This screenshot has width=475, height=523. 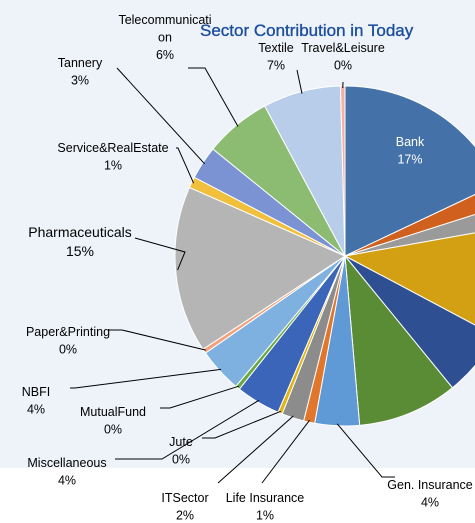 I want to click on slice-label-pharmaceuticals: Pharmaceuticals, so click(x=80, y=232).